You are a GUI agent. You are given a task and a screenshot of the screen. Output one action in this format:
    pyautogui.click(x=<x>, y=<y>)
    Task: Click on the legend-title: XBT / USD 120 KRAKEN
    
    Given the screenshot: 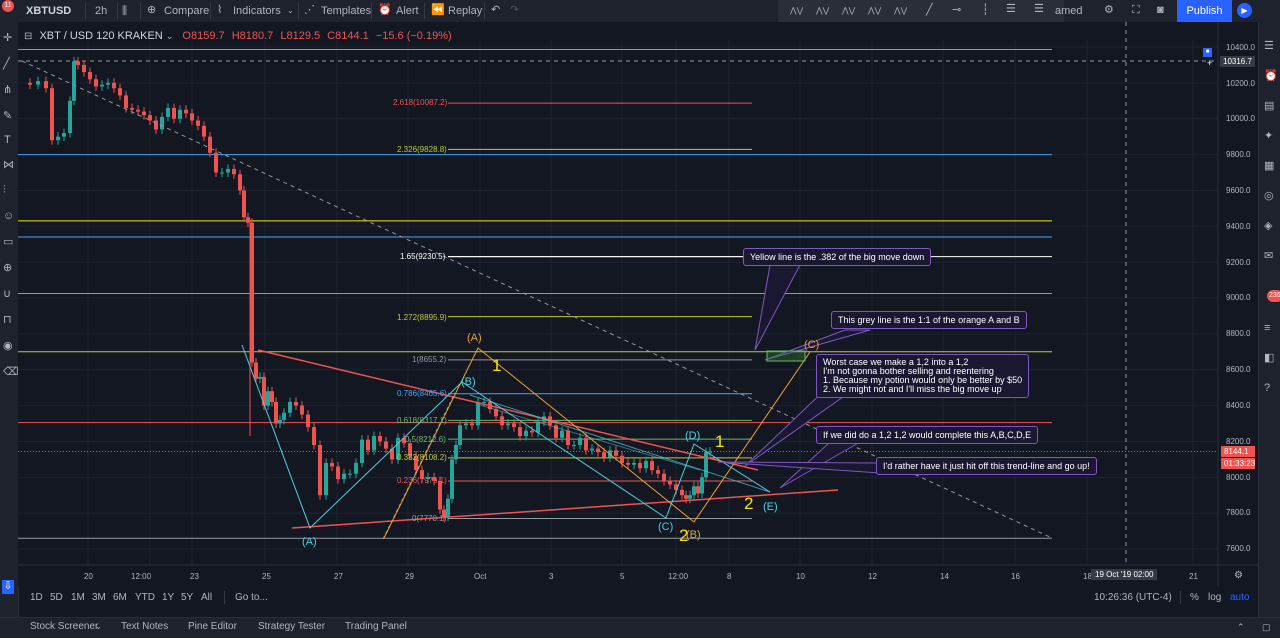 What is the action you would take?
    pyautogui.click(x=101, y=36)
    